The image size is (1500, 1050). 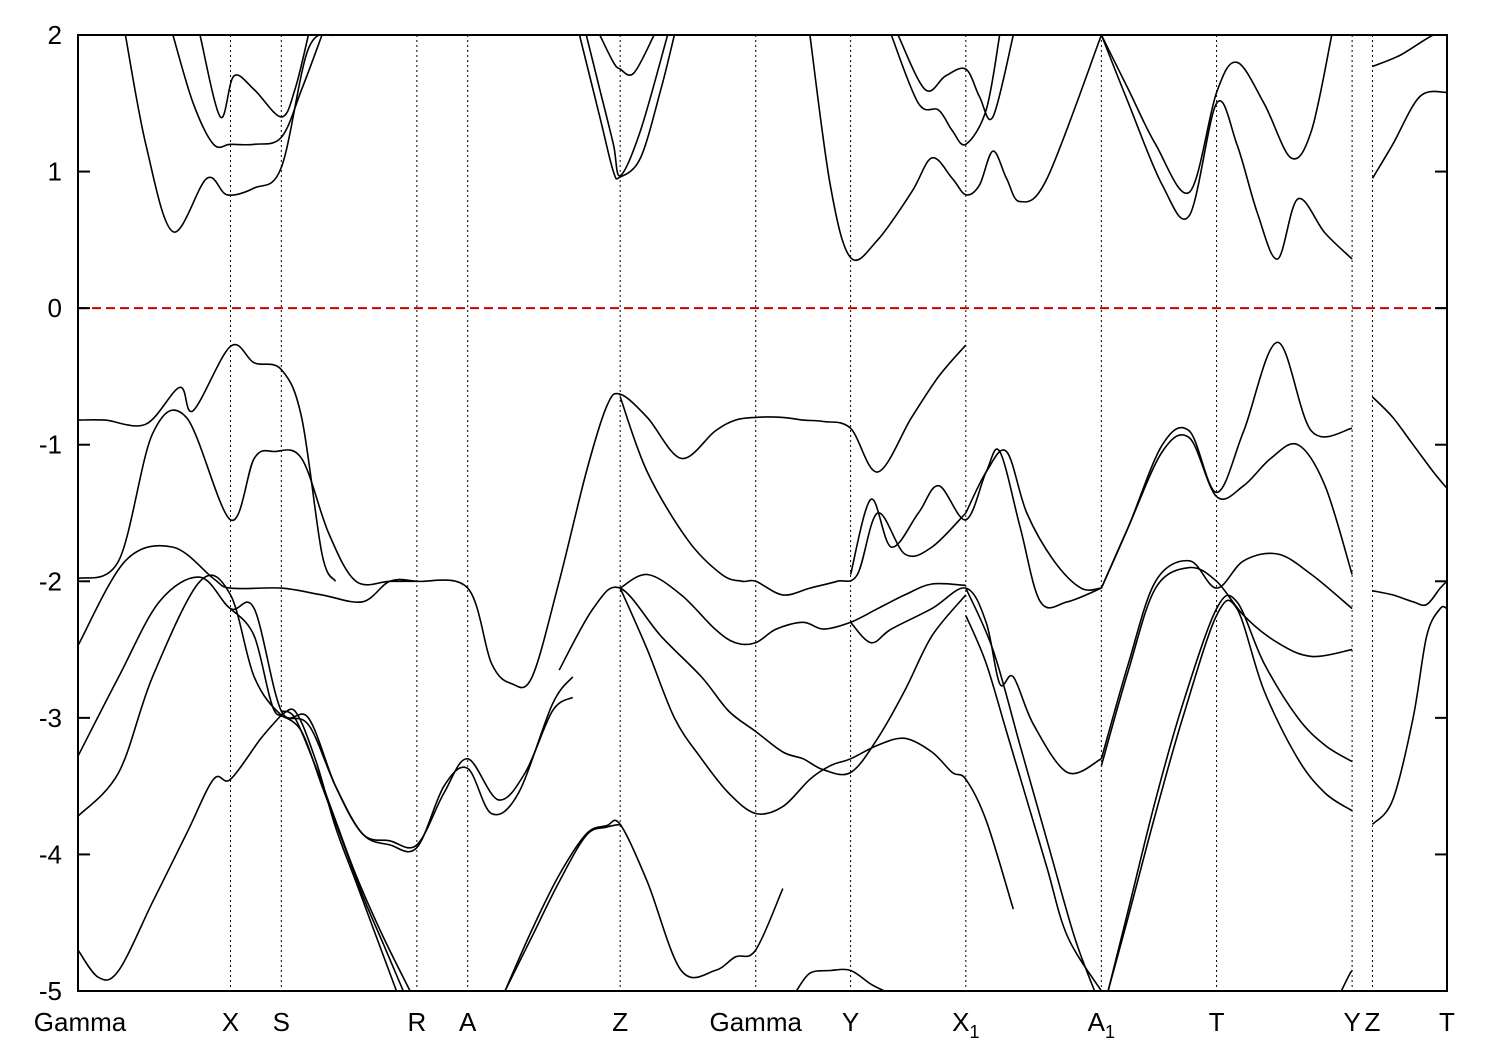 I want to click on xtick-label-12: Z, so click(x=1373, y=1022).